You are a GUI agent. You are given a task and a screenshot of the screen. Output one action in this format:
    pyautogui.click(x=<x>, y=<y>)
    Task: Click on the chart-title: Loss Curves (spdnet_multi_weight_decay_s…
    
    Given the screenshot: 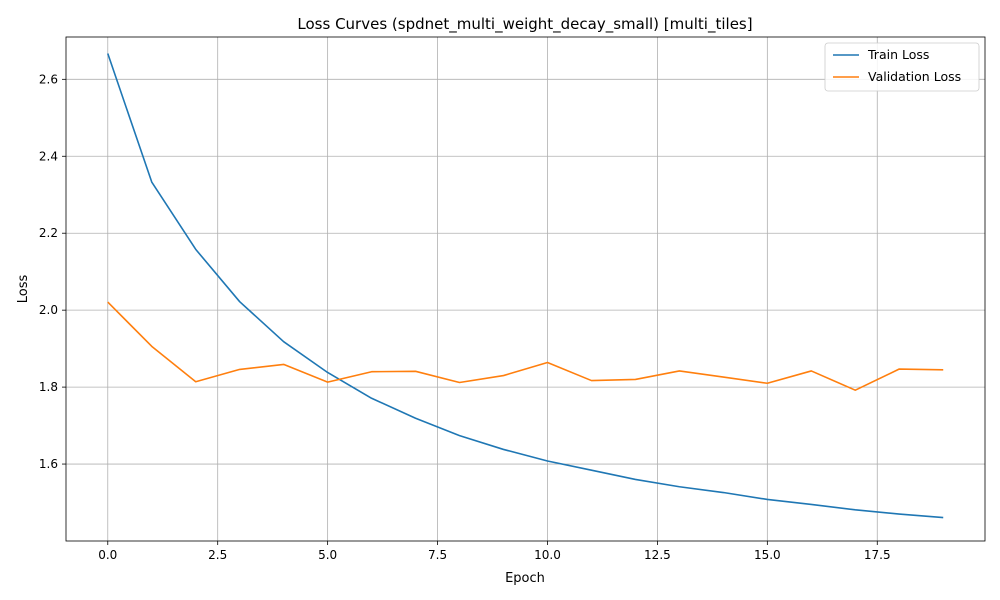 What is the action you would take?
    pyautogui.click(x=524, y=24)
    